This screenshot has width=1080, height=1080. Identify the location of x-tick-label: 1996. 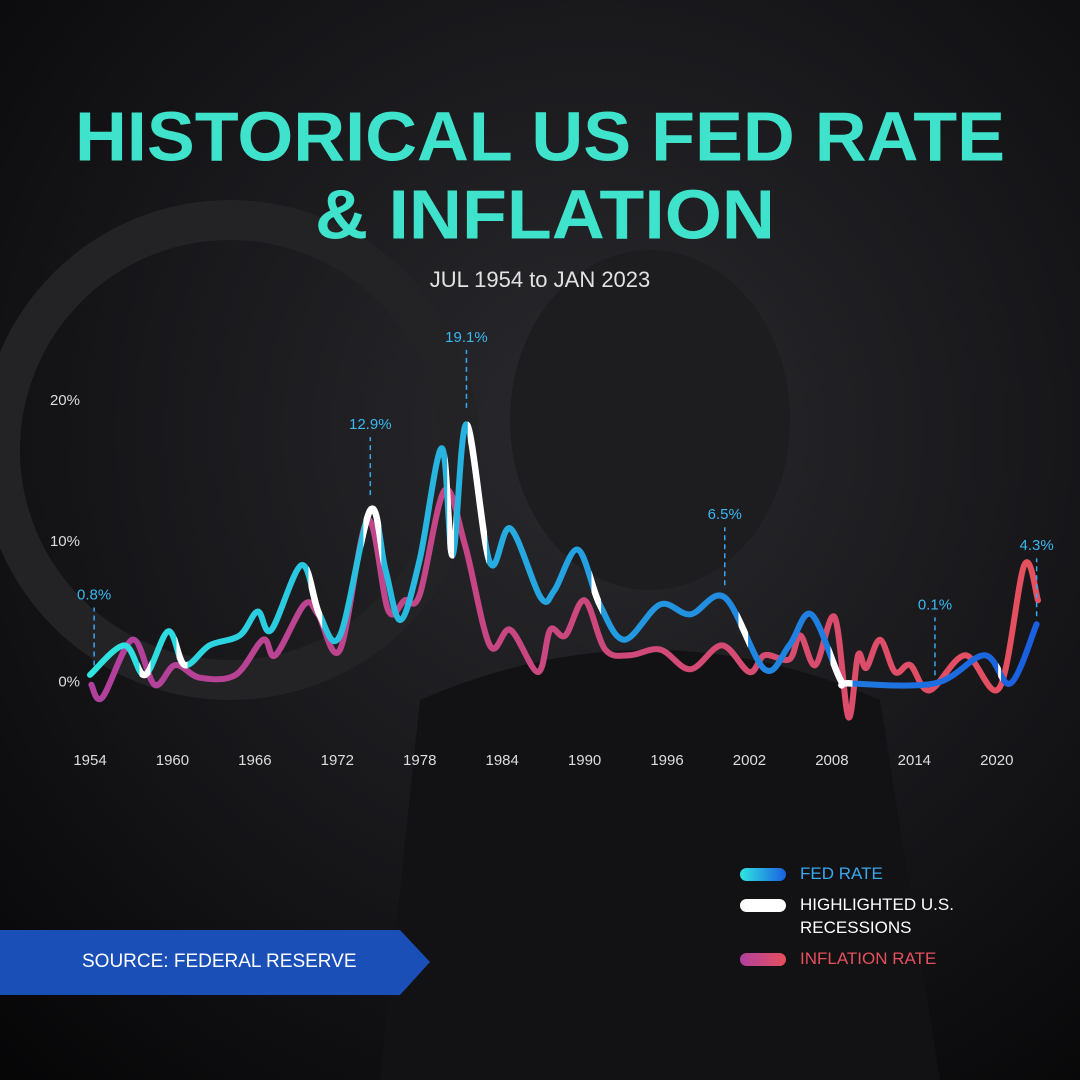
(666, 760).